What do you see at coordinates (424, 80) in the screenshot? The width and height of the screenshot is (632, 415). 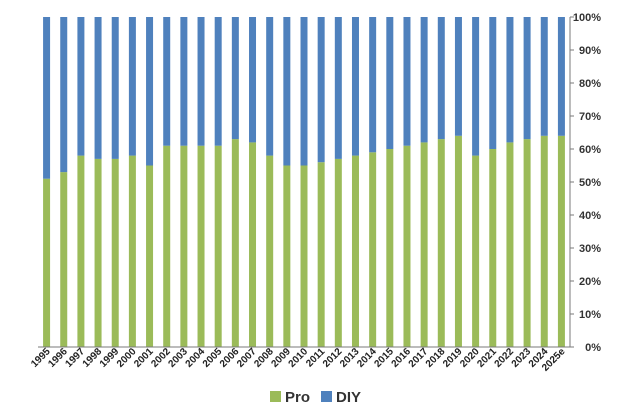 I see `bar-diy-2017` at bounding box center [424, 80].